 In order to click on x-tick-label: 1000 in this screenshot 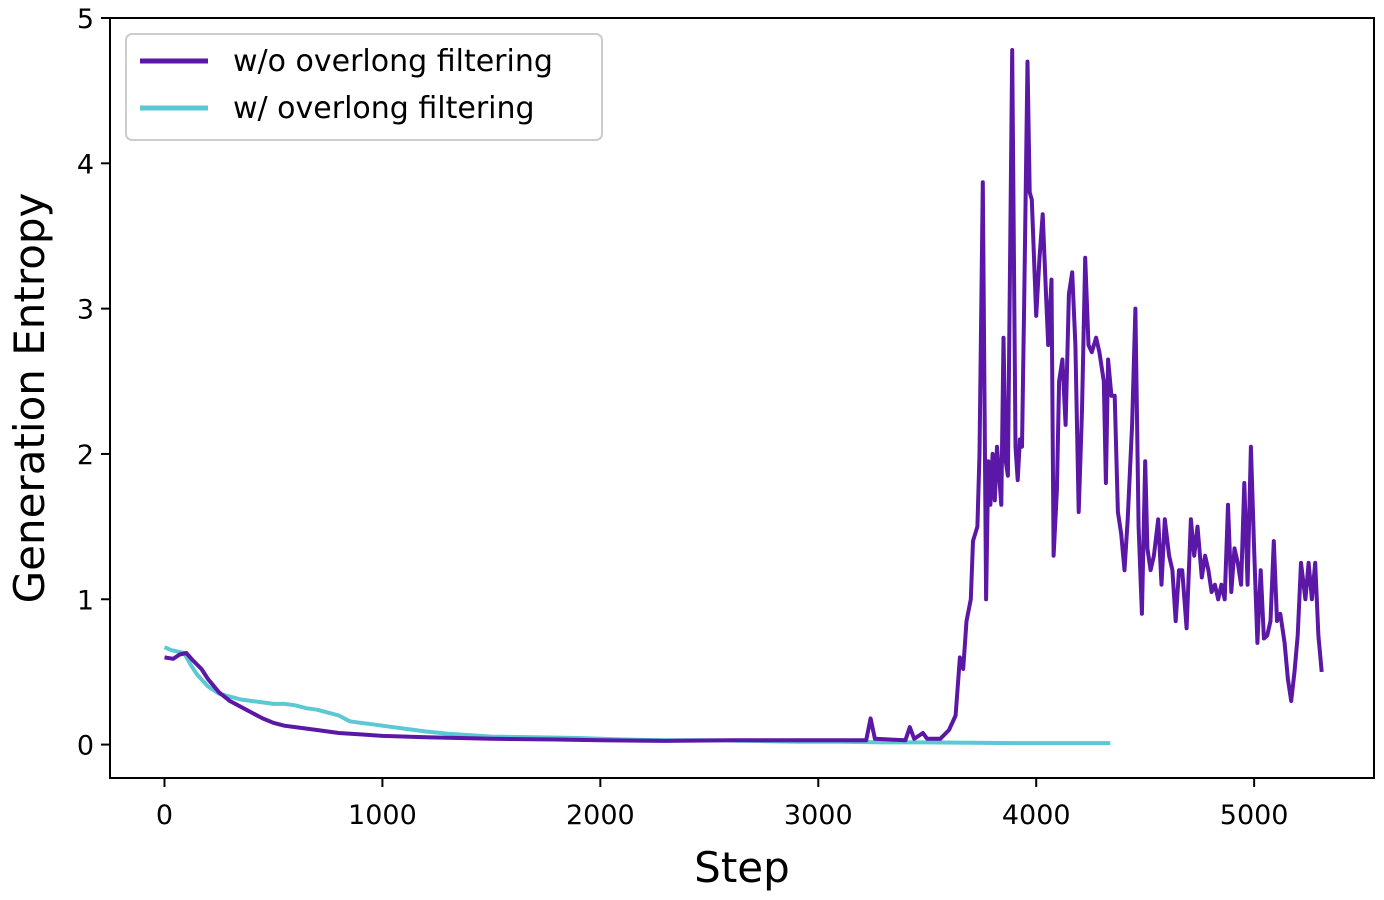, I will do `click(382, 815)`.